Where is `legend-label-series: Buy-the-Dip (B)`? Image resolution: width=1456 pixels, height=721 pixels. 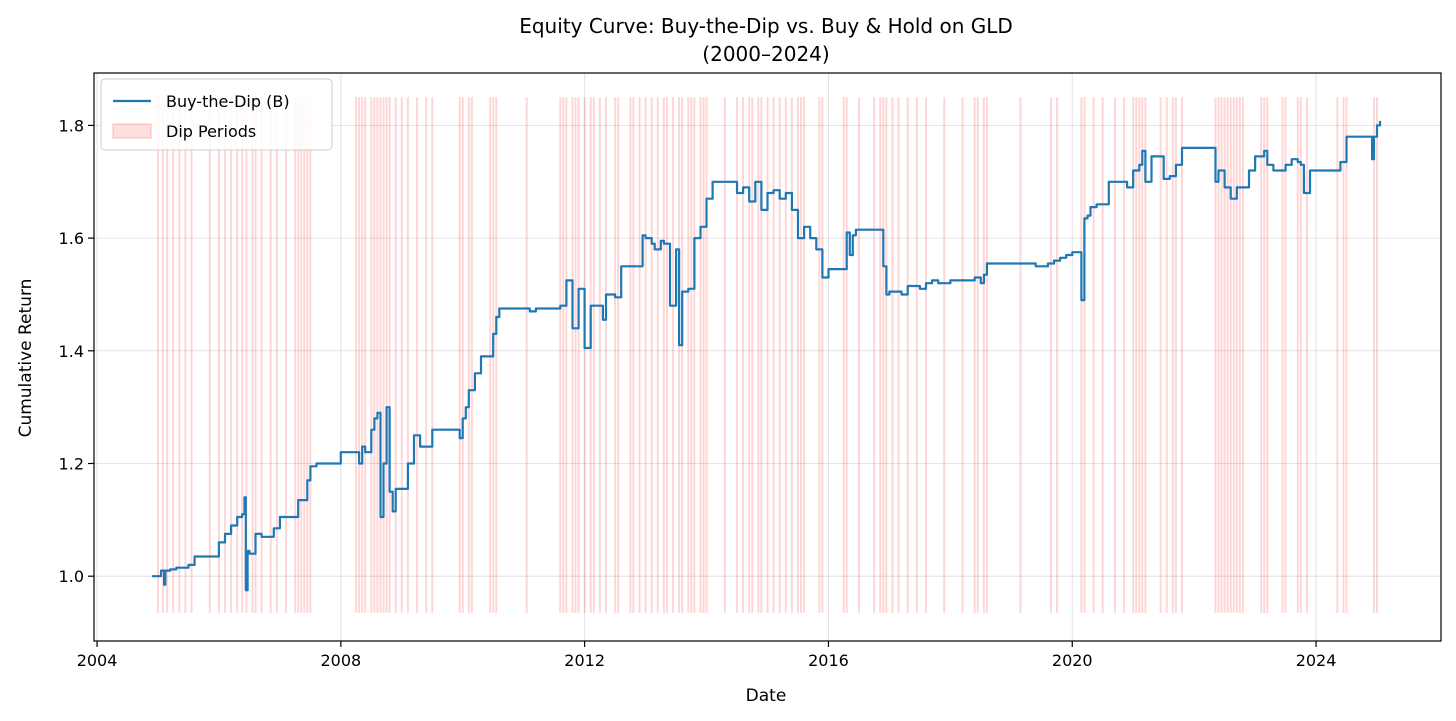
legend-label-series: Buy-the-Dip (B) is located at coordinates (228, 101).